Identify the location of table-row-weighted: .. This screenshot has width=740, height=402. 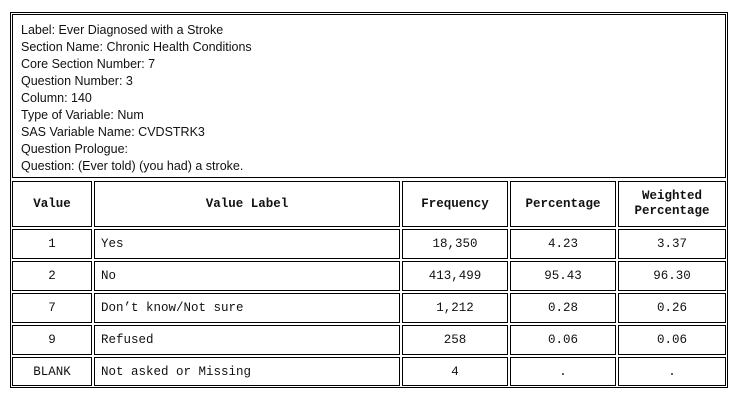
(672, 371).